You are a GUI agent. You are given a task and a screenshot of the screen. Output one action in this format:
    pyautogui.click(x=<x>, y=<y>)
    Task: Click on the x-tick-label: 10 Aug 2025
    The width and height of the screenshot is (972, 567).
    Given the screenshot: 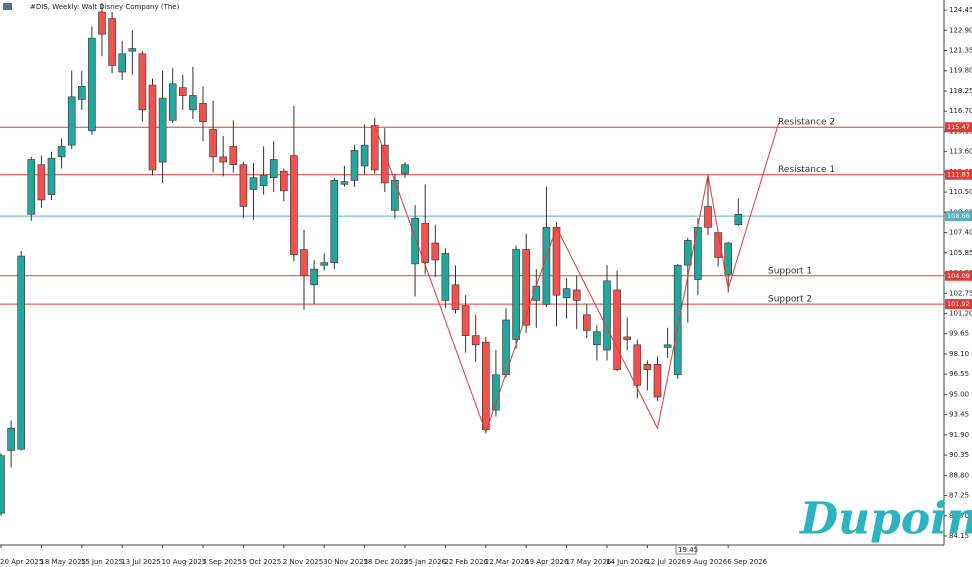 What is the action you would take?
    pyautogui.click(x=184, y=562)
    